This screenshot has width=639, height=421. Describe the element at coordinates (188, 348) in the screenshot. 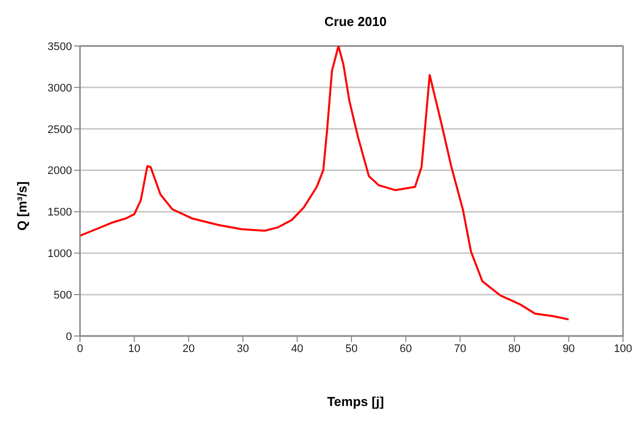

I see `x-tick-label: 20` at that location.